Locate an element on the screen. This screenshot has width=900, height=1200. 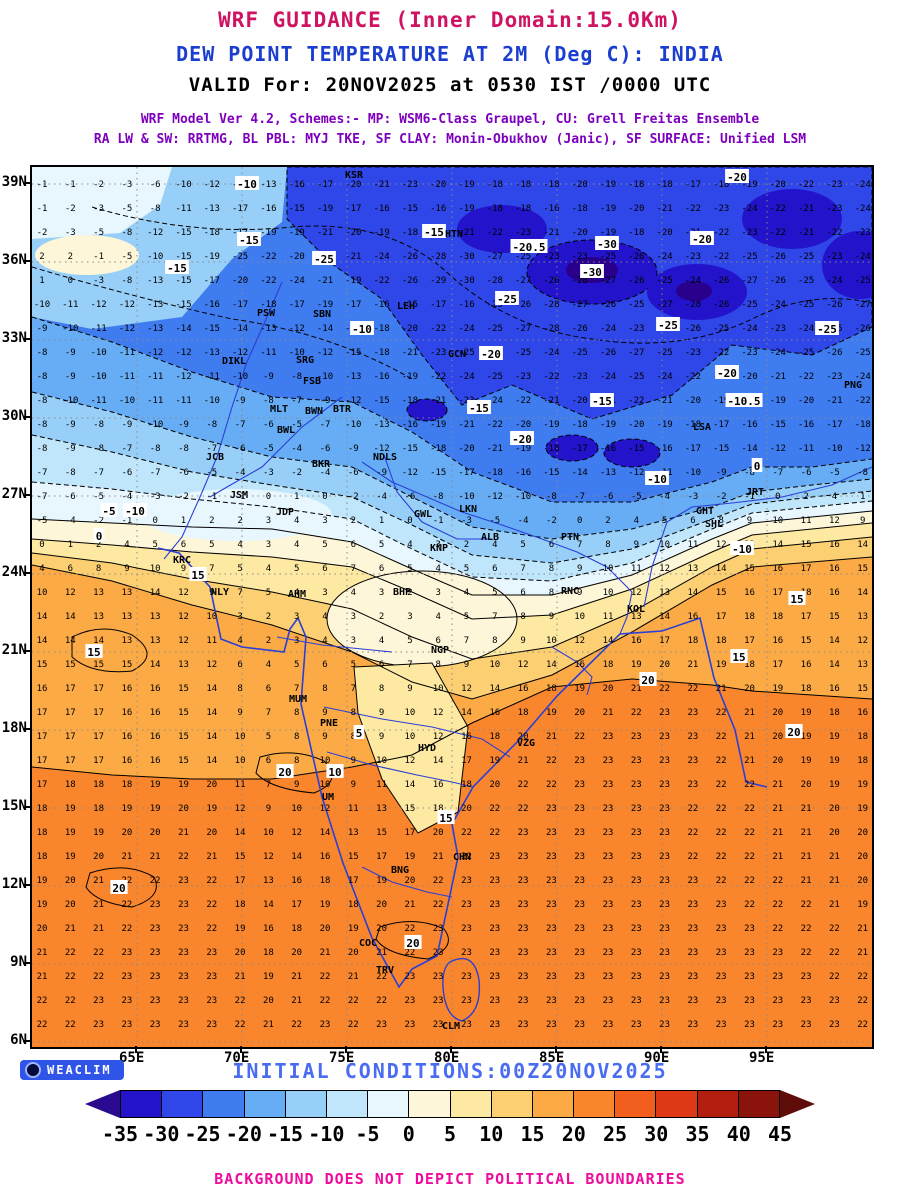
lon-label: 75E is located at coordinates (342, 1058).